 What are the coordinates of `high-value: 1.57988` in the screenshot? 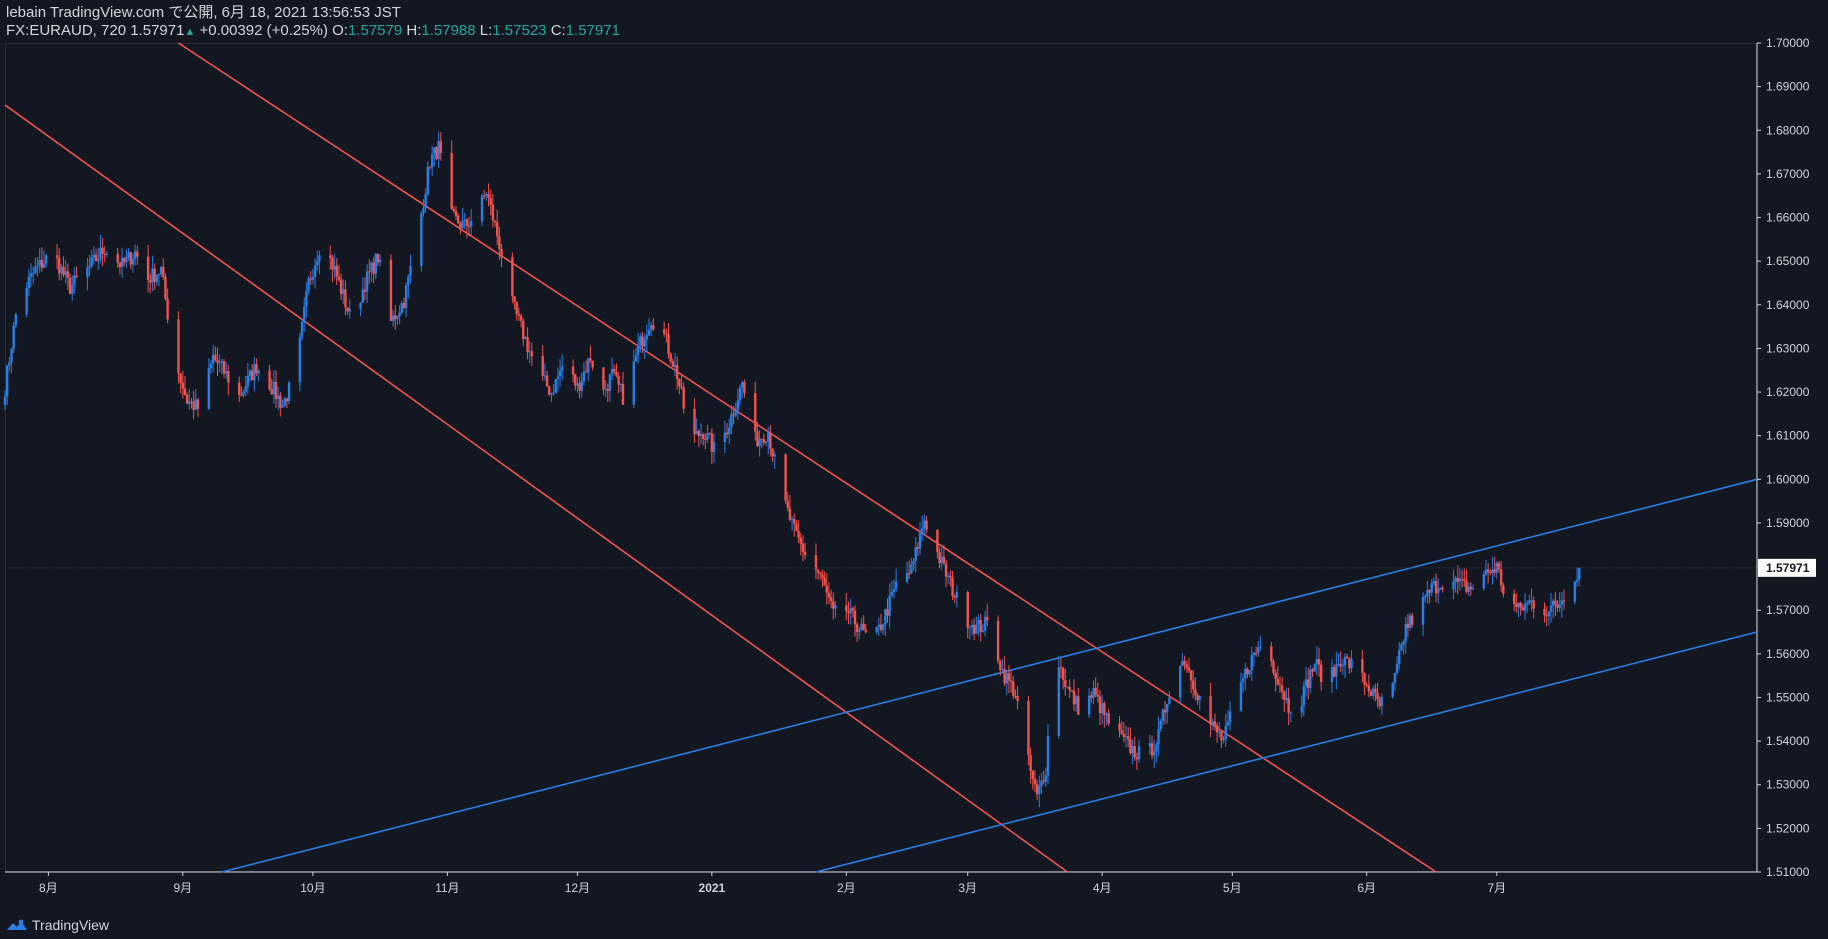 It's located at (448, 30).